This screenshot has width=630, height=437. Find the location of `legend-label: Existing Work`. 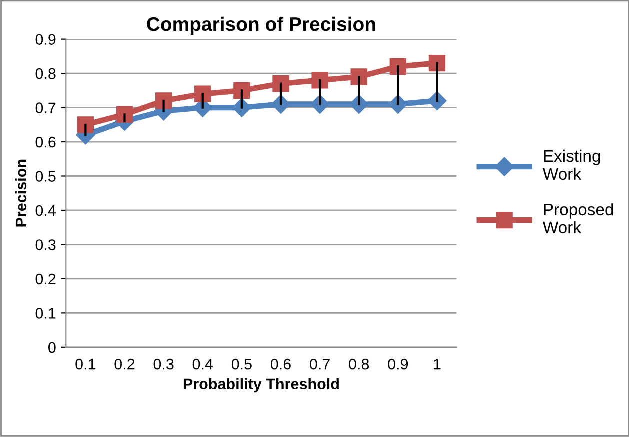

legend-label: Existing Work is located at coordinates (571, 165).